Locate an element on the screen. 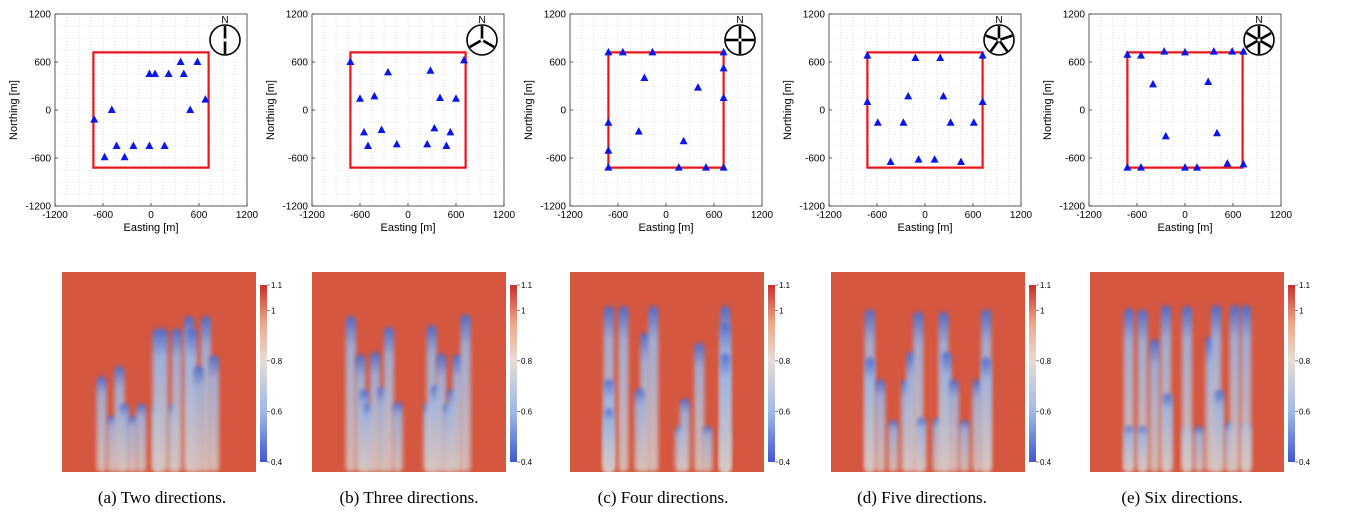 The image size is (1347, 529). x-tick-label: 1200 is located at coordinates (1281, 215).